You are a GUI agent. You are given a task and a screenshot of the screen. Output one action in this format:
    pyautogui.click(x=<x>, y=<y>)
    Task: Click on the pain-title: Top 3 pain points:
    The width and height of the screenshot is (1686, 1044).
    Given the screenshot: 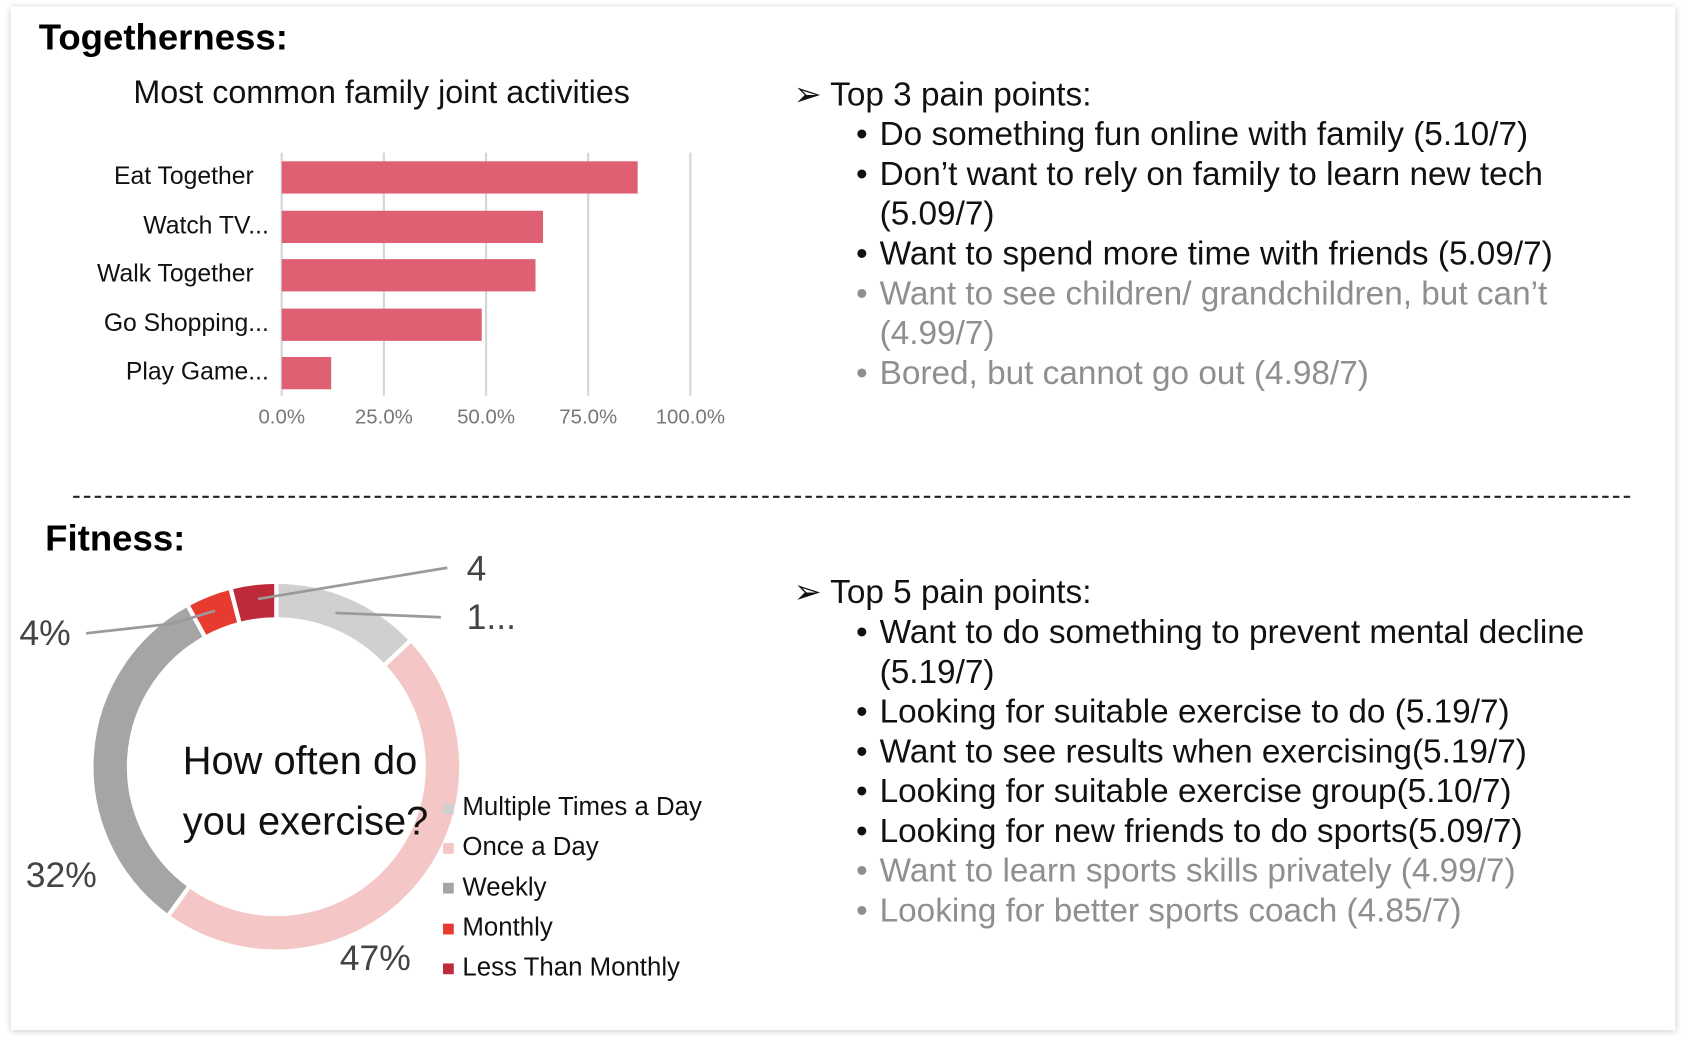 What is the action you would take?
    pyautogui.click(x=961, y=94)
    